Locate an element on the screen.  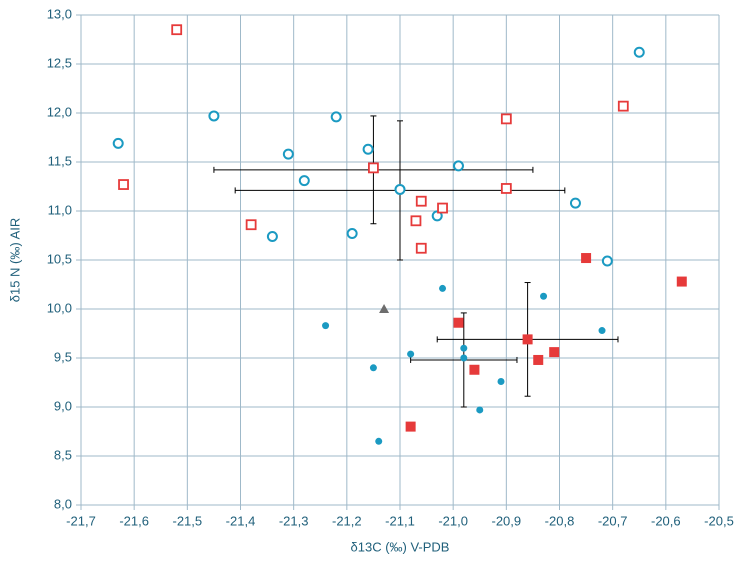
x-tick-label: -21,2 is located at coordinates (347, 520).